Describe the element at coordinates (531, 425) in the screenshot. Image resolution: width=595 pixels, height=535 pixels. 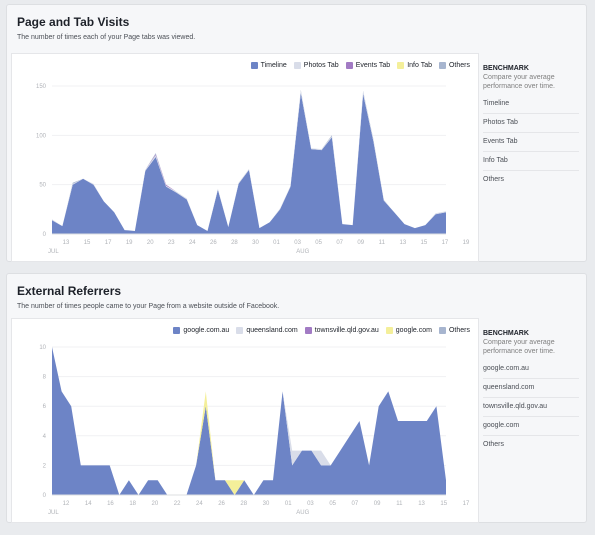
I see `benchmark-item-google-com: google.com` at that location.